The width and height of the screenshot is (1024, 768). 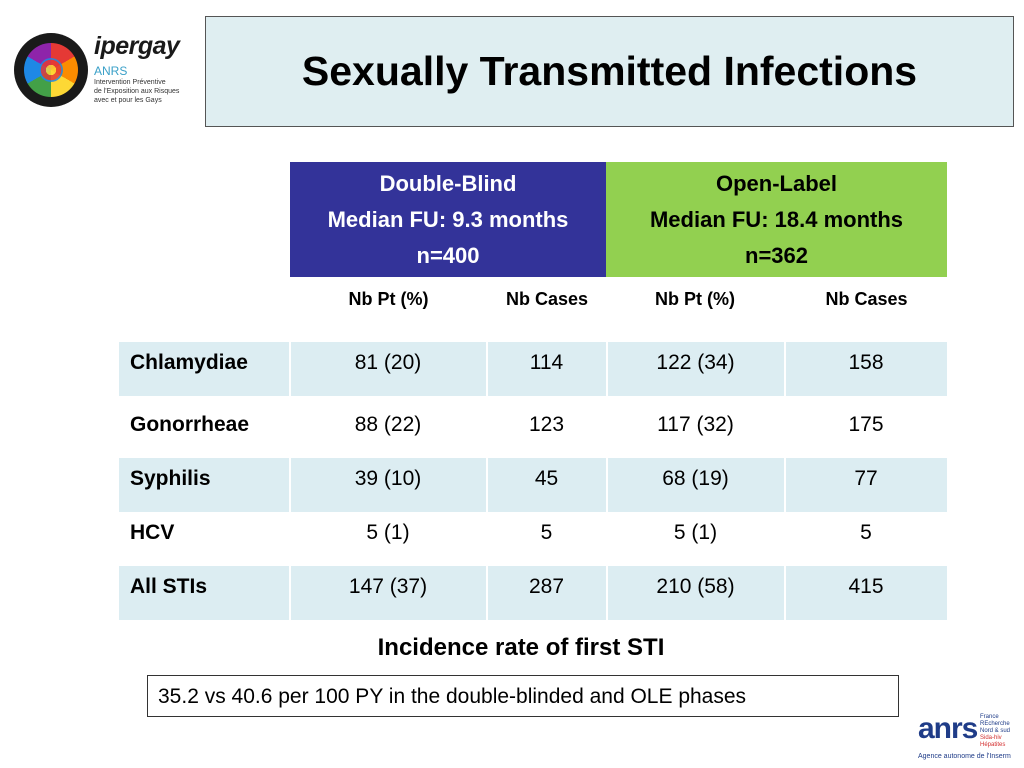 I want to click on table-cell: 45, so click(x=546, y=478).